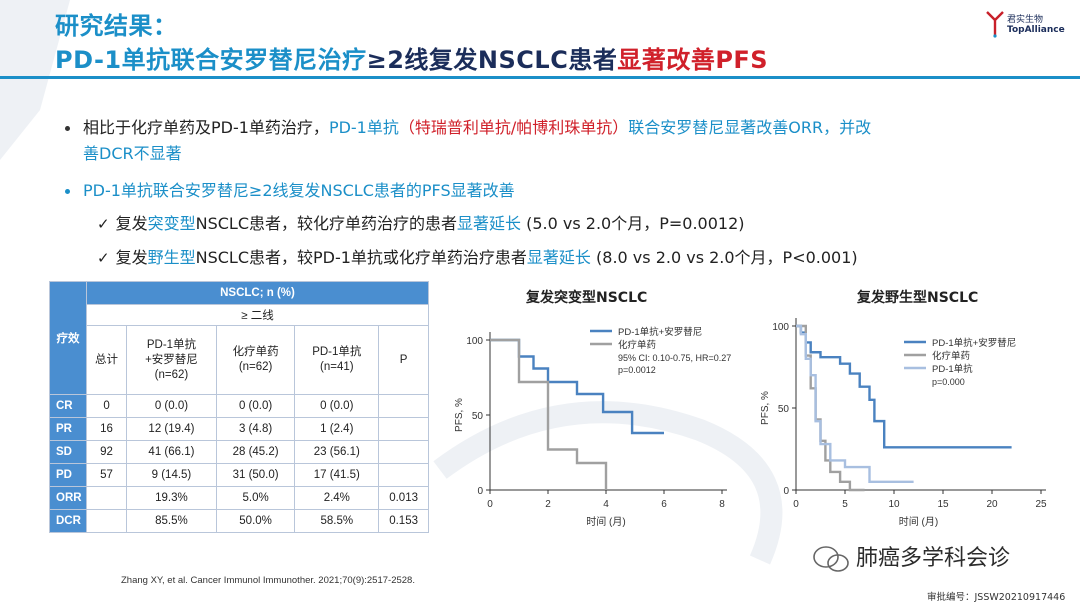  Describe the element at coordinates (660, 332) in the screenshot. I see `legend-label: PD-1单抗+安罗替尼` at that location.